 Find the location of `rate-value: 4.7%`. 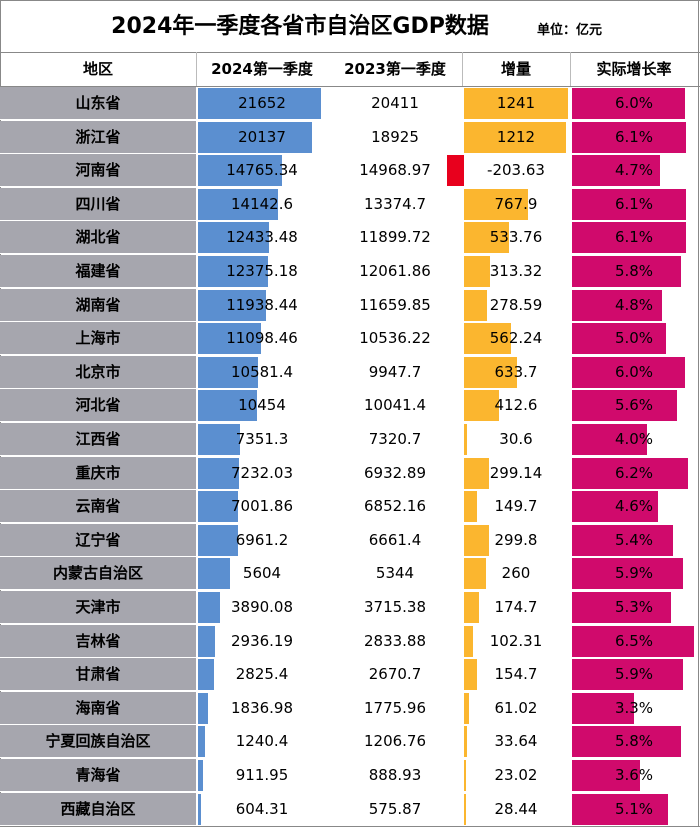

rate-value: 4.7% is located at coordinates (634, 170).